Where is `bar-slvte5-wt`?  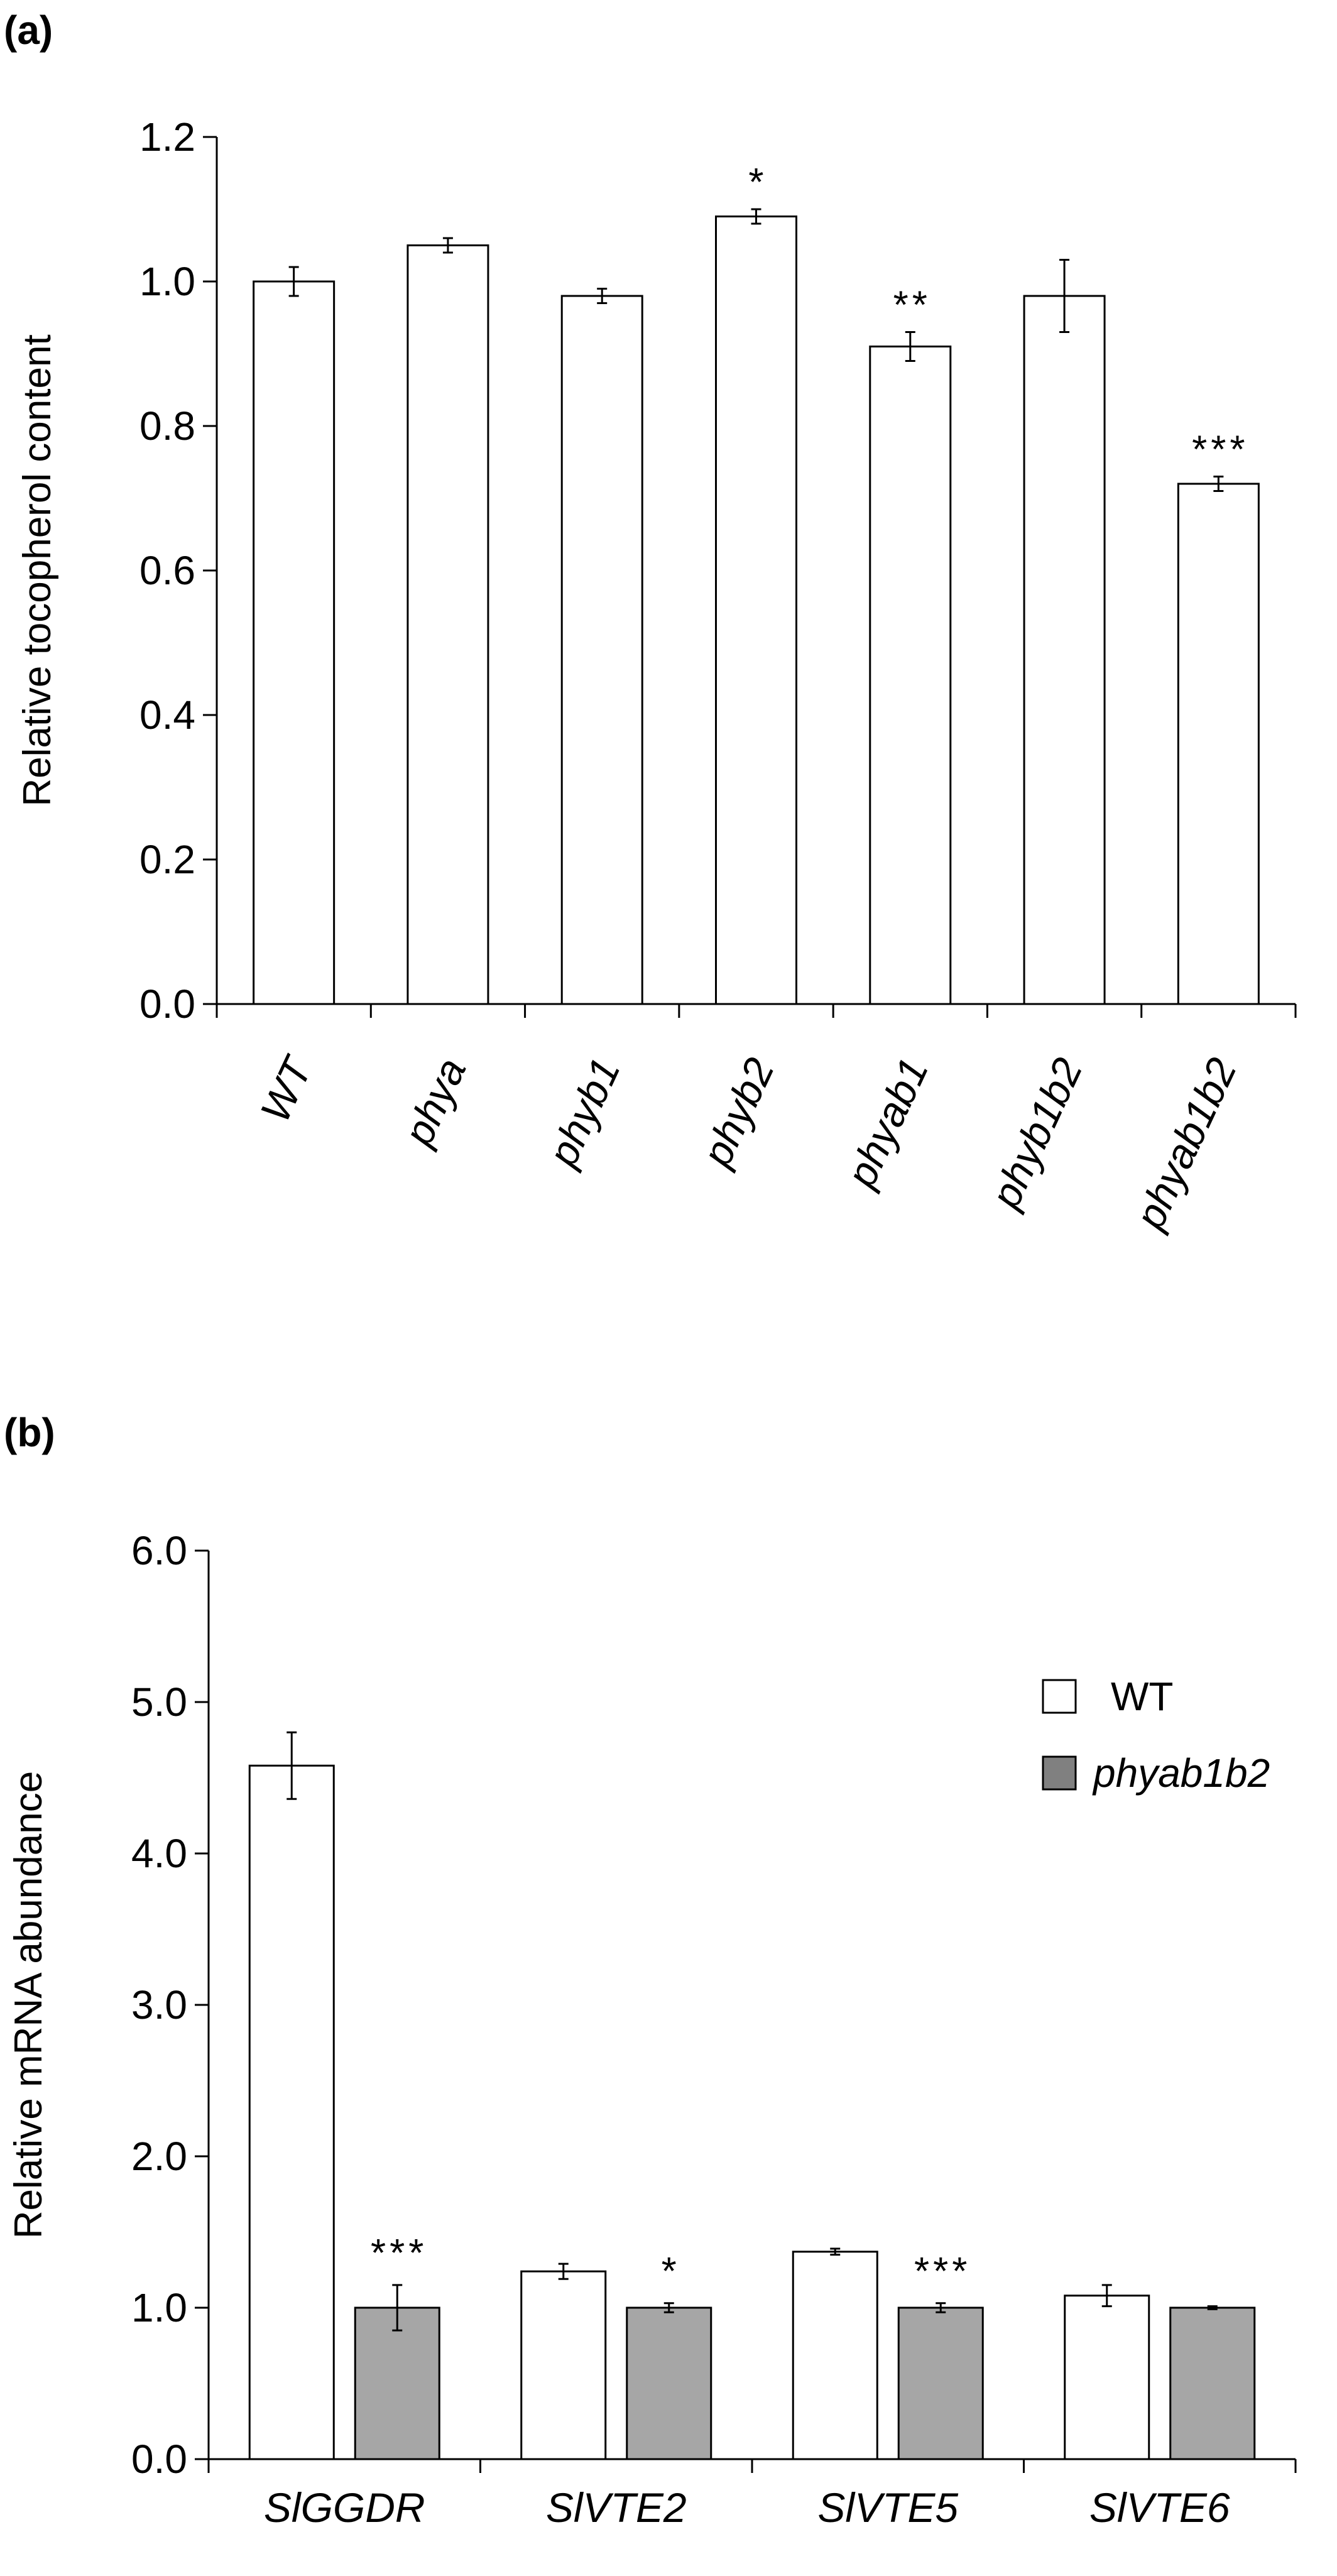 bar-slvte5-wt is located at coordinates (835, 2355).